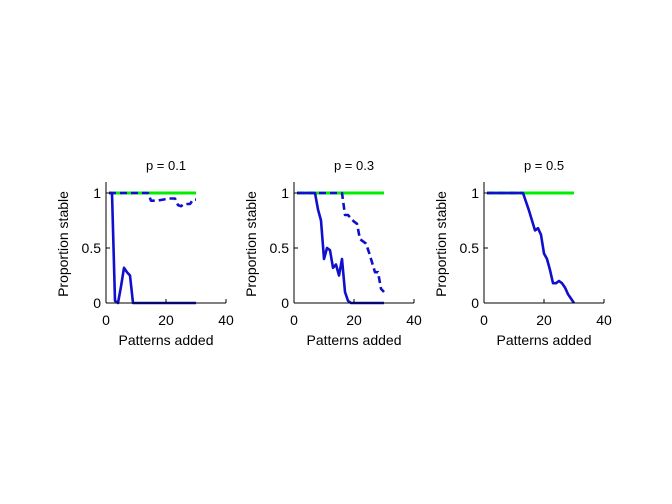  I want to click on chart-title: p = 0.5, so click(544, 165).